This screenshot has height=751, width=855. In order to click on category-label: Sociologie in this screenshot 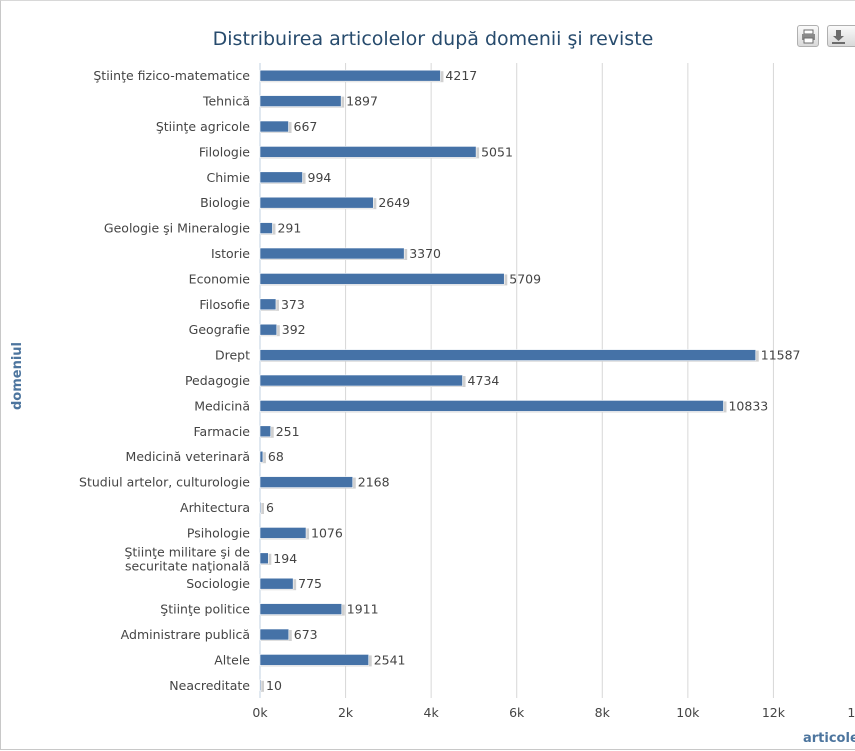, I will do `click(218, 583)`.